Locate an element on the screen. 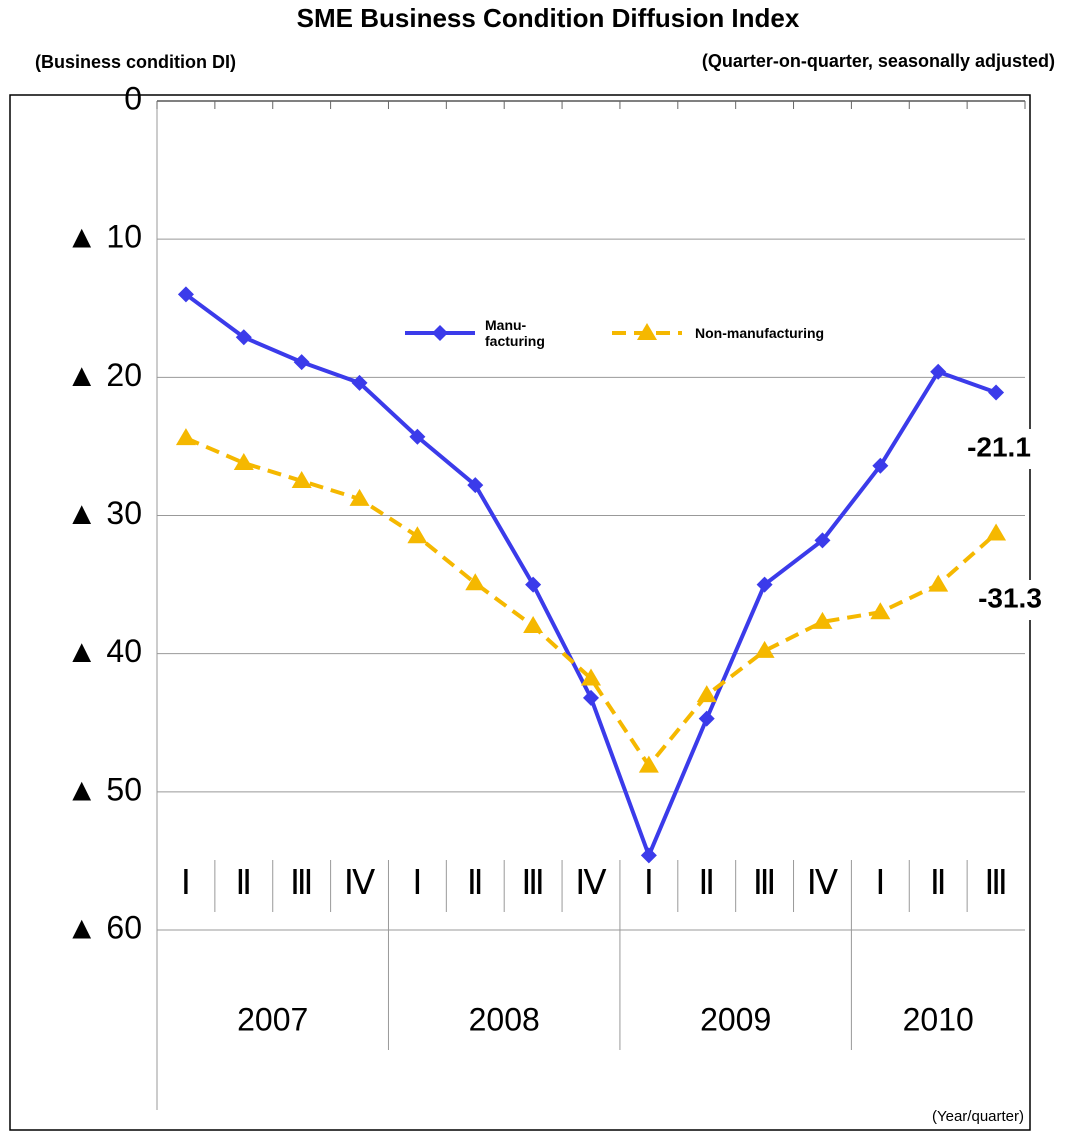 The image size is (1067, 1138). data-label: -21.1 is located at coordinates (999, 446).